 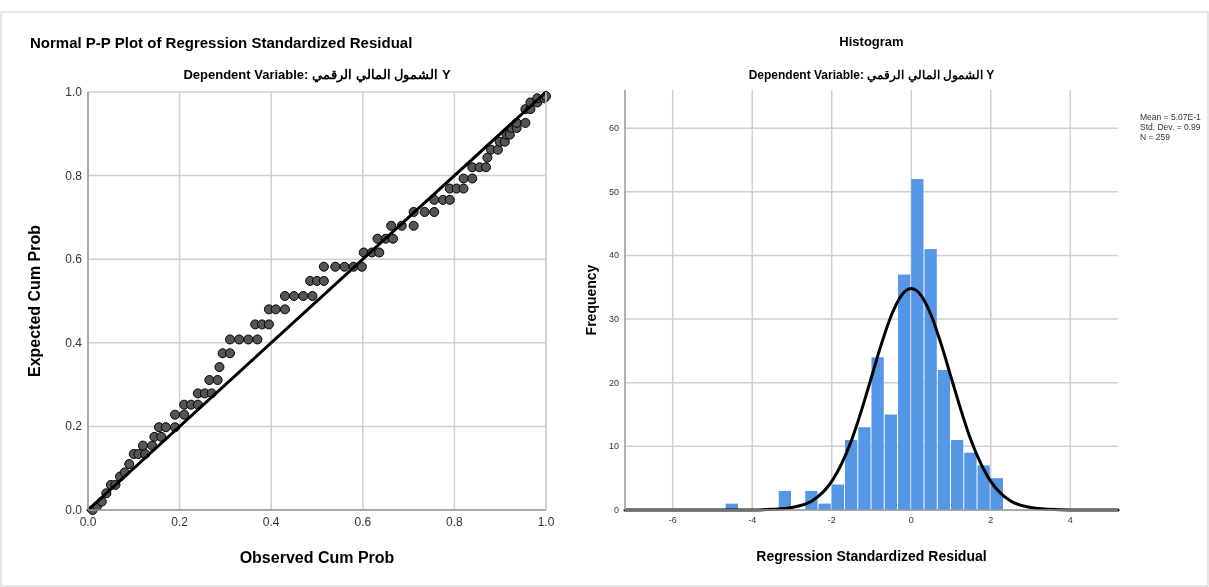 What do you see at coordinates (74, 259) in the screenshot?
I see `y-tick-label: 0.6` at bounding box center [74, 259].